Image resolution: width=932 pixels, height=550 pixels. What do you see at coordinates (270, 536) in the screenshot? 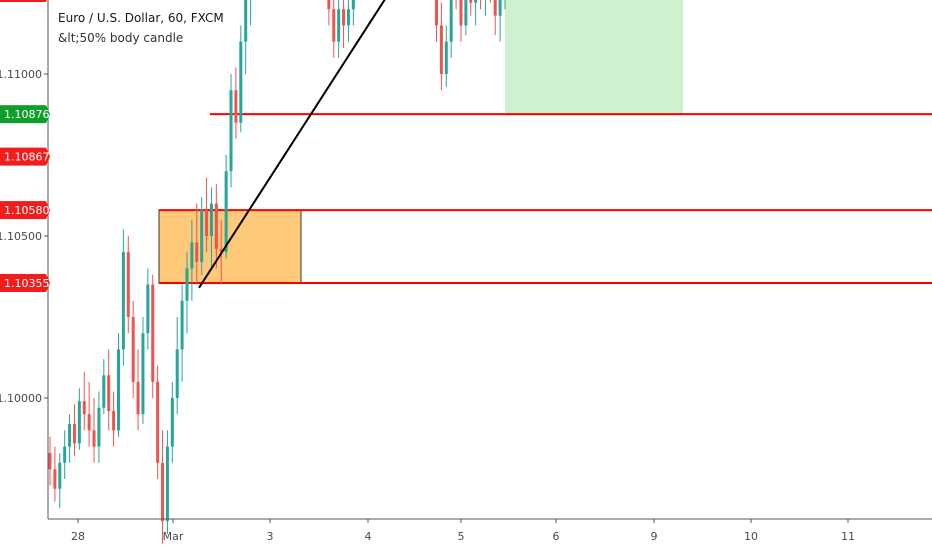
I see `x-tick-label: 3` at bounding box center [270, 536].